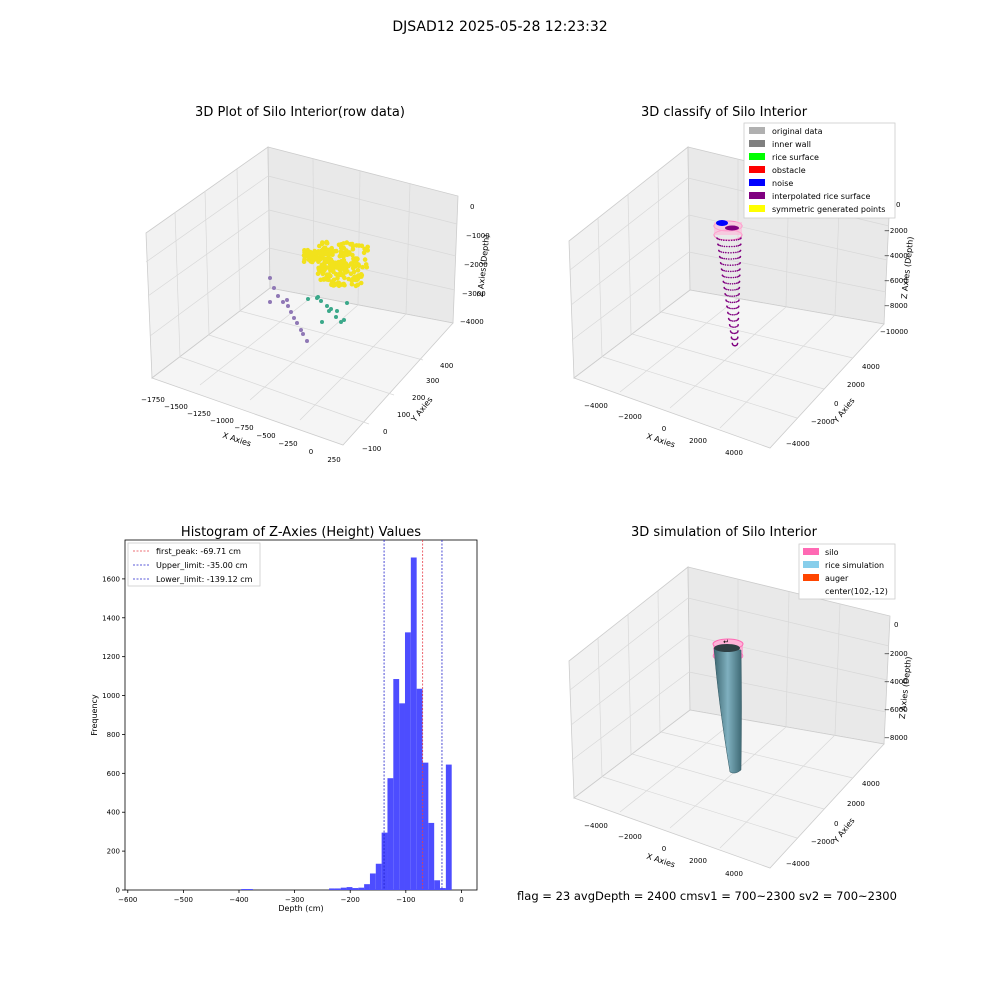 This screenshot has height=1000, width=1000. I want to click on x-tick-label: −600, so click(127, 900).